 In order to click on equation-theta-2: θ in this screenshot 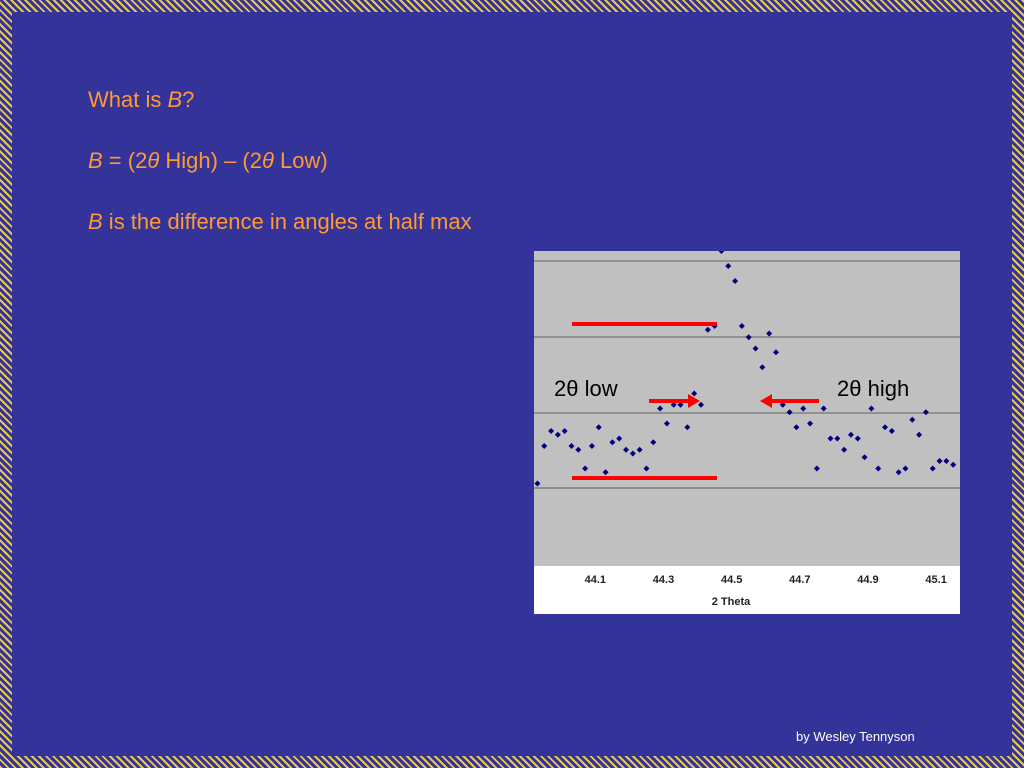, I will do `click(267, 160)`.